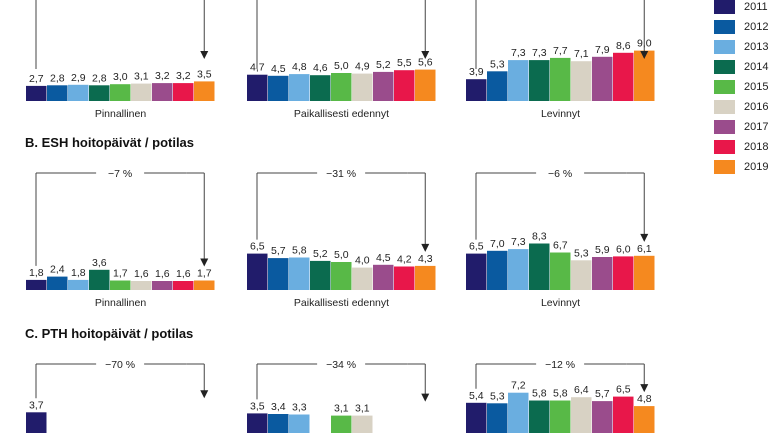 Image resolution: width=778 pixels, height=433 pixels. What do you see at coordinates (602, 250) in the screenshot?
I see `value-label-2017: 5,9` at bounding box center [602, 250].